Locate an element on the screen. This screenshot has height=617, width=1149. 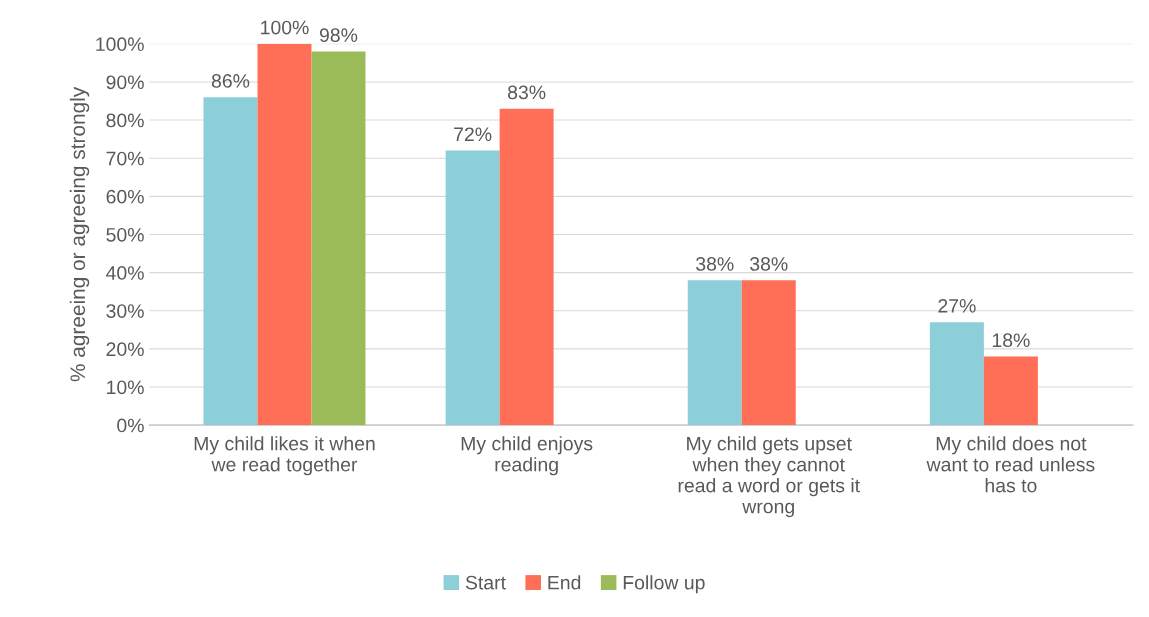
x-tick-label: My child gets upset when they cannot read a word or gets it wrong is located at coordinates (769, 477).